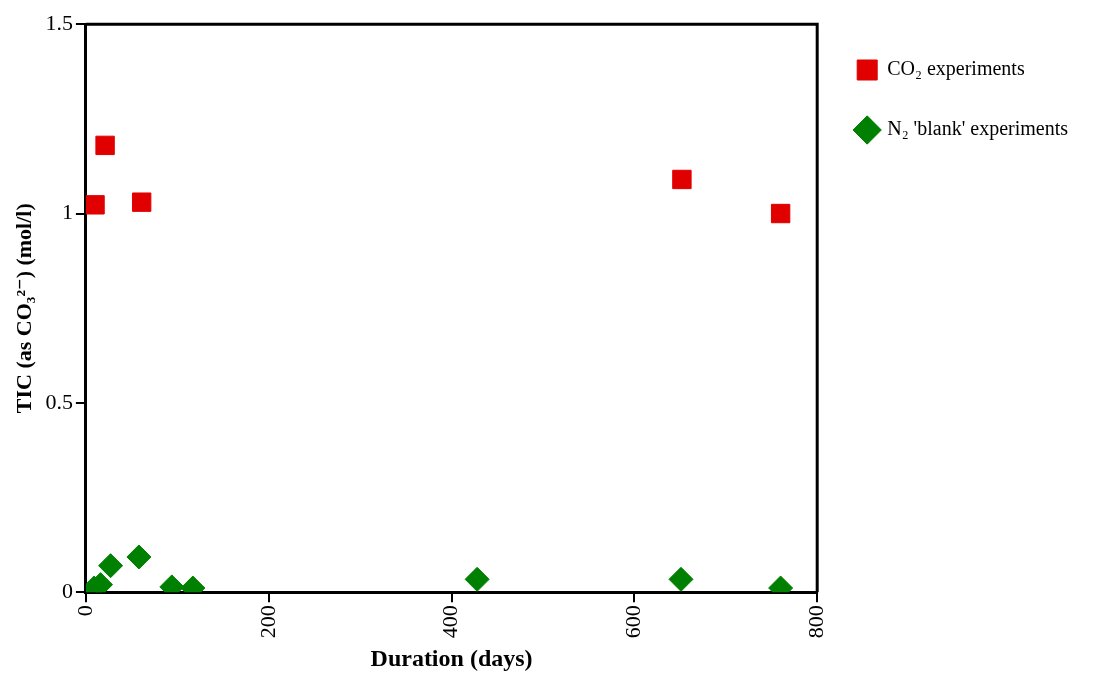 This screenshot has height=687, width=1098. Describe the element at coordinates (956, 69) in the screenshot. I see `legend-label: CO₂ experiments` at that location.